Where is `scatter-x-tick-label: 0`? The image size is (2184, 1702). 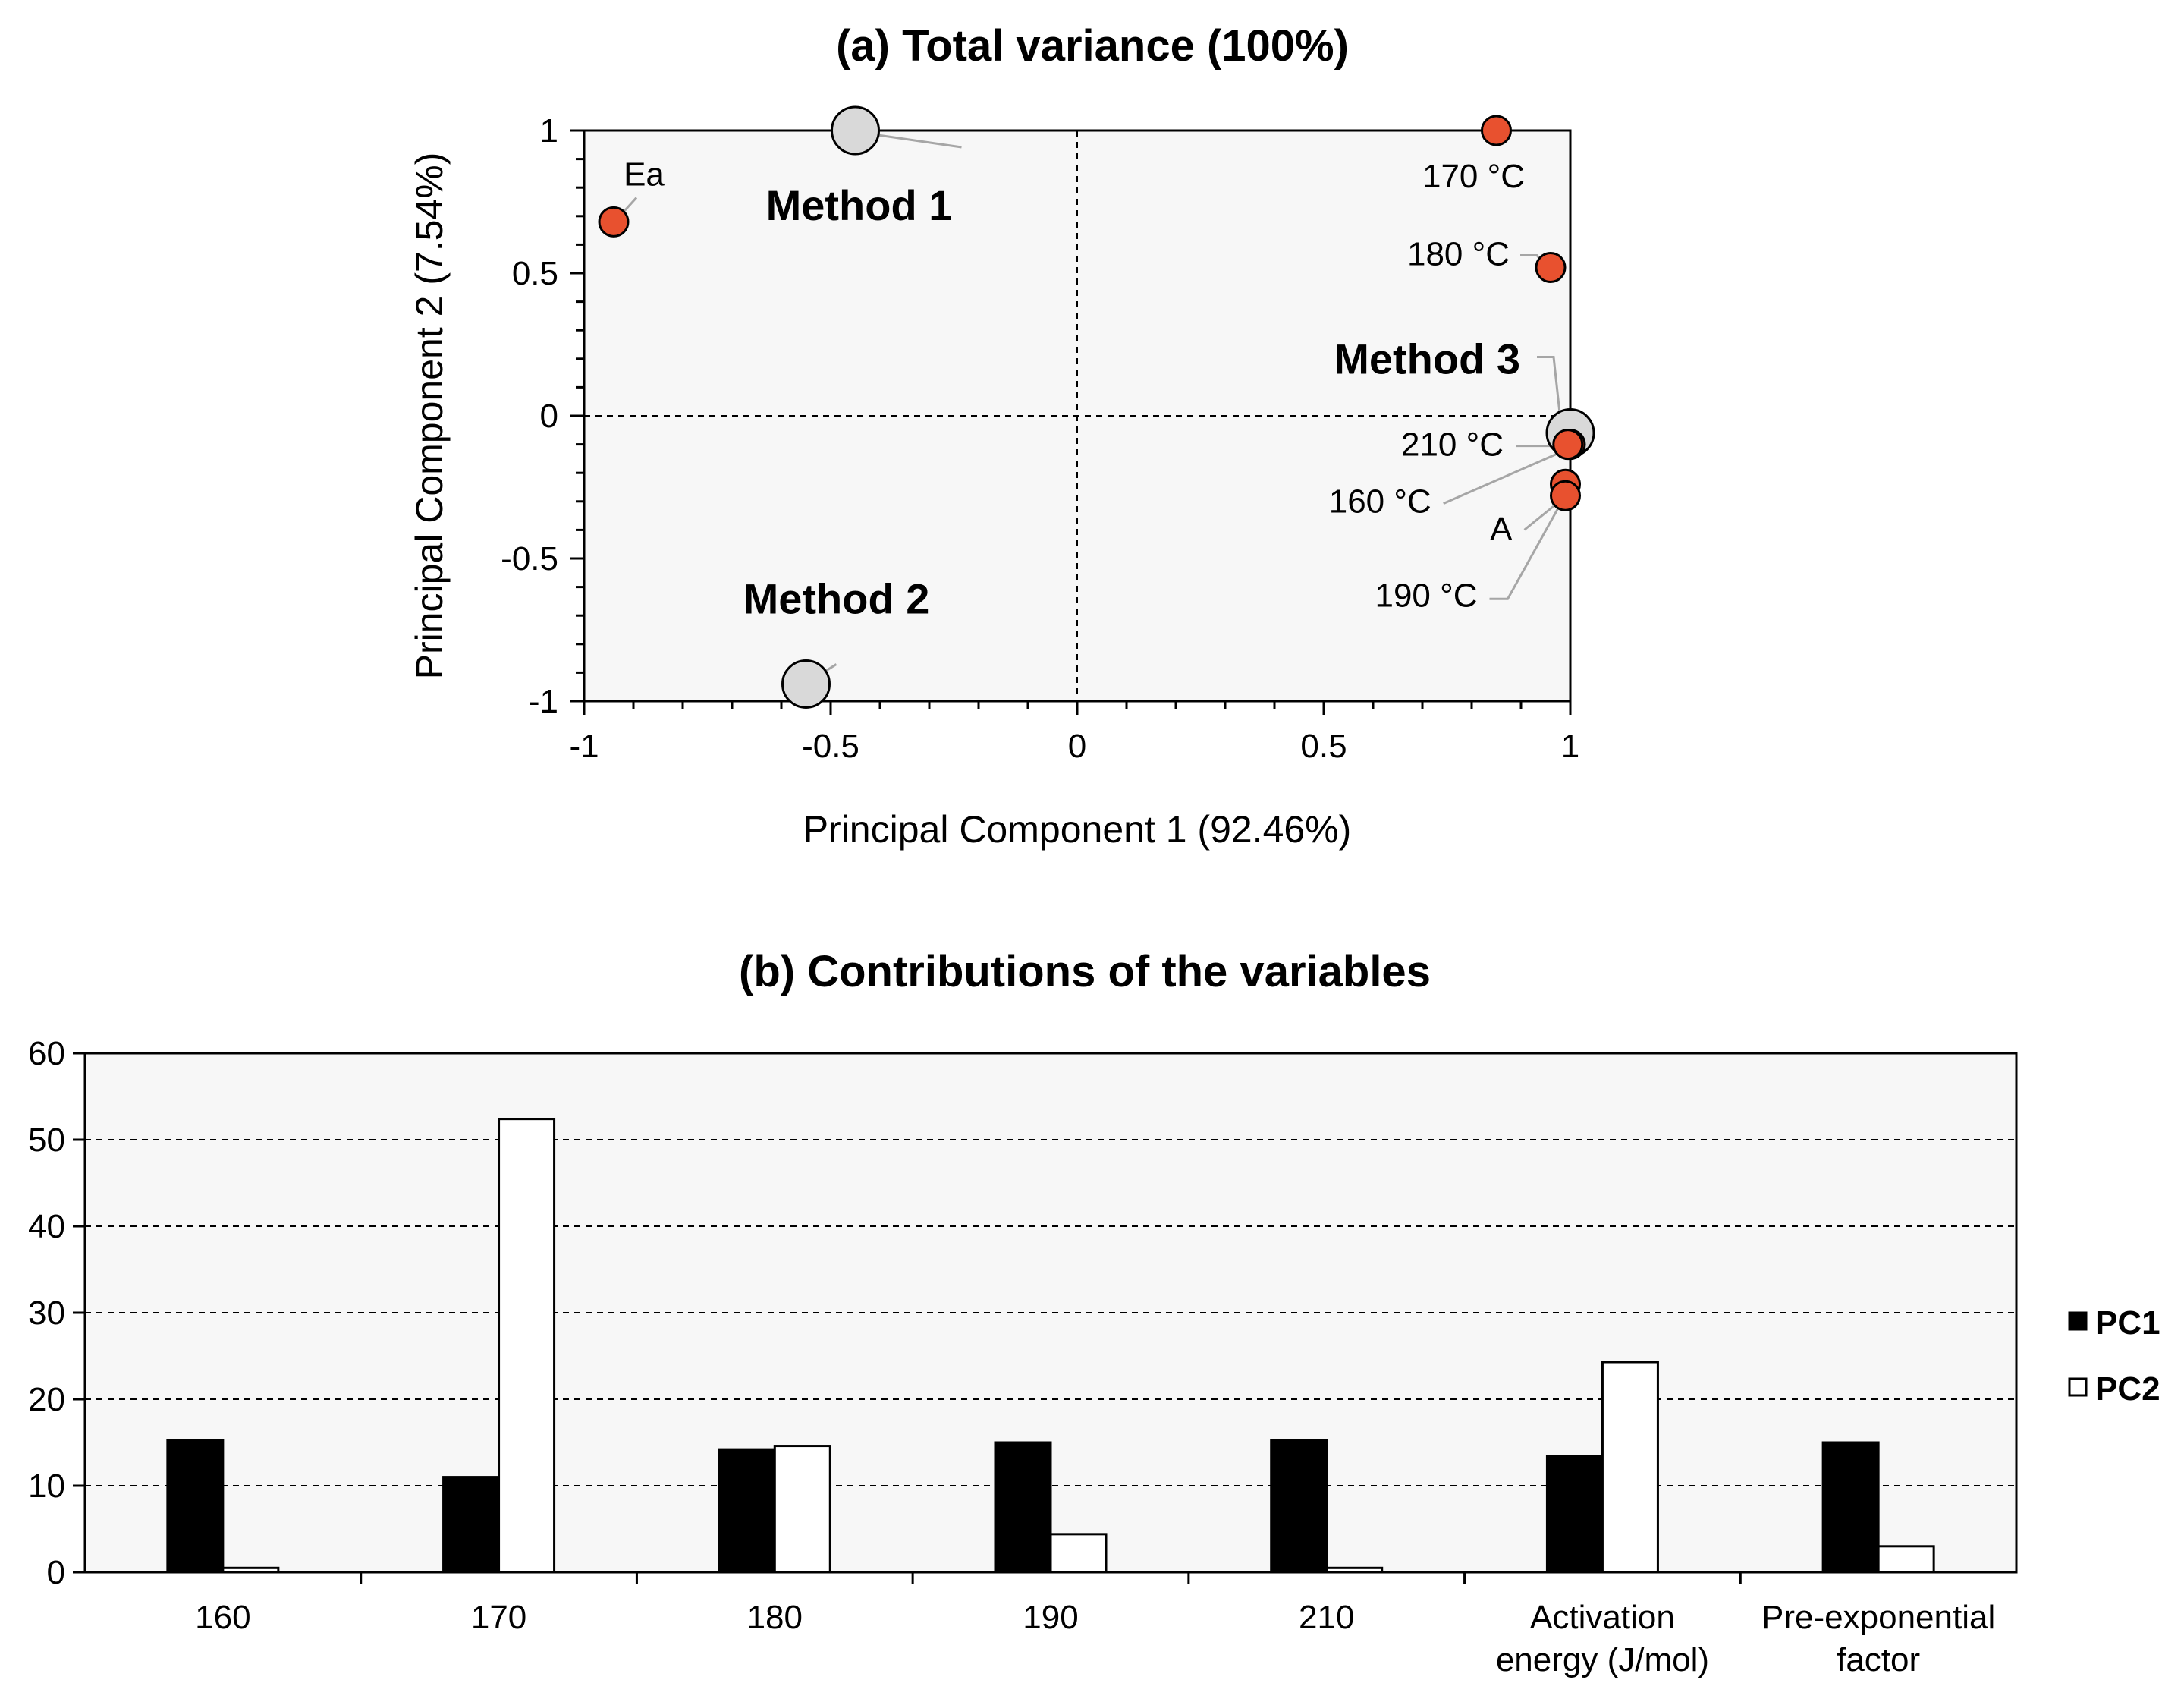
scatter-x-tick-label: 0 is located at coordinates (1077, 747).